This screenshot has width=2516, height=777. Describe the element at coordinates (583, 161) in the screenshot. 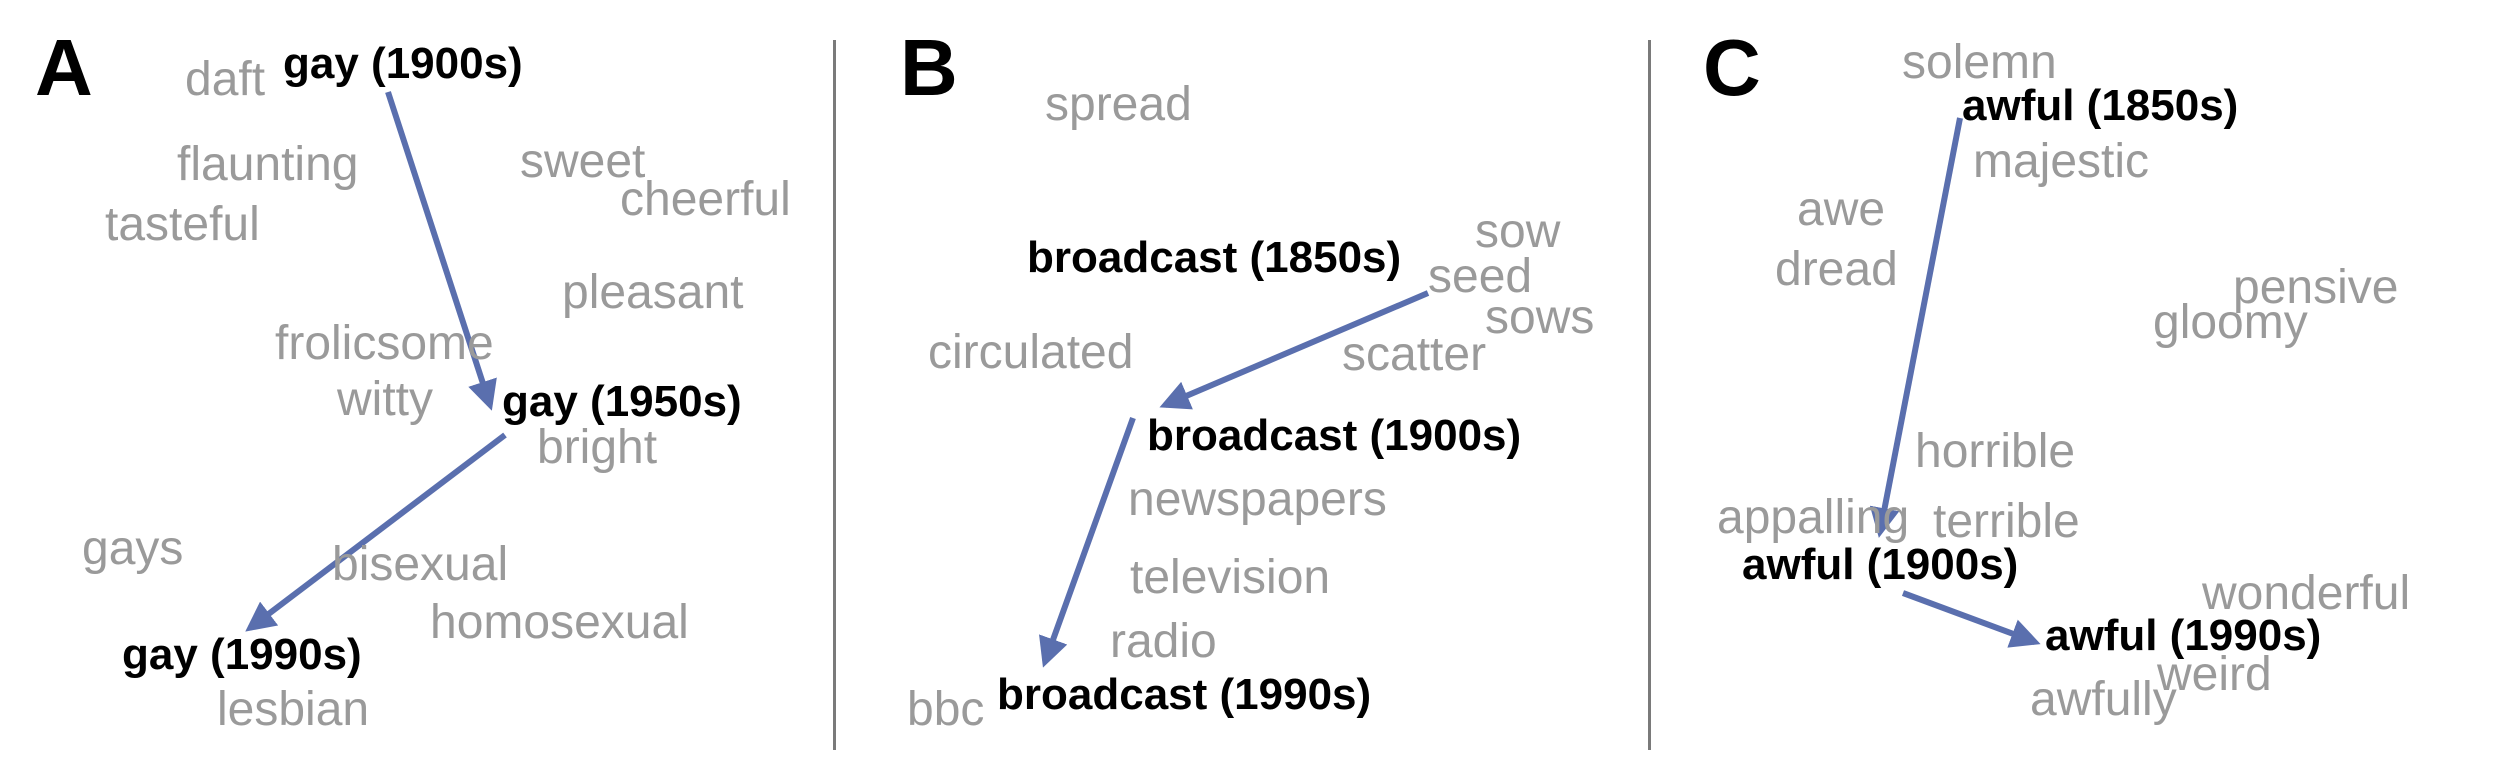

I see `neighbor-sweet: sweet` at that location.